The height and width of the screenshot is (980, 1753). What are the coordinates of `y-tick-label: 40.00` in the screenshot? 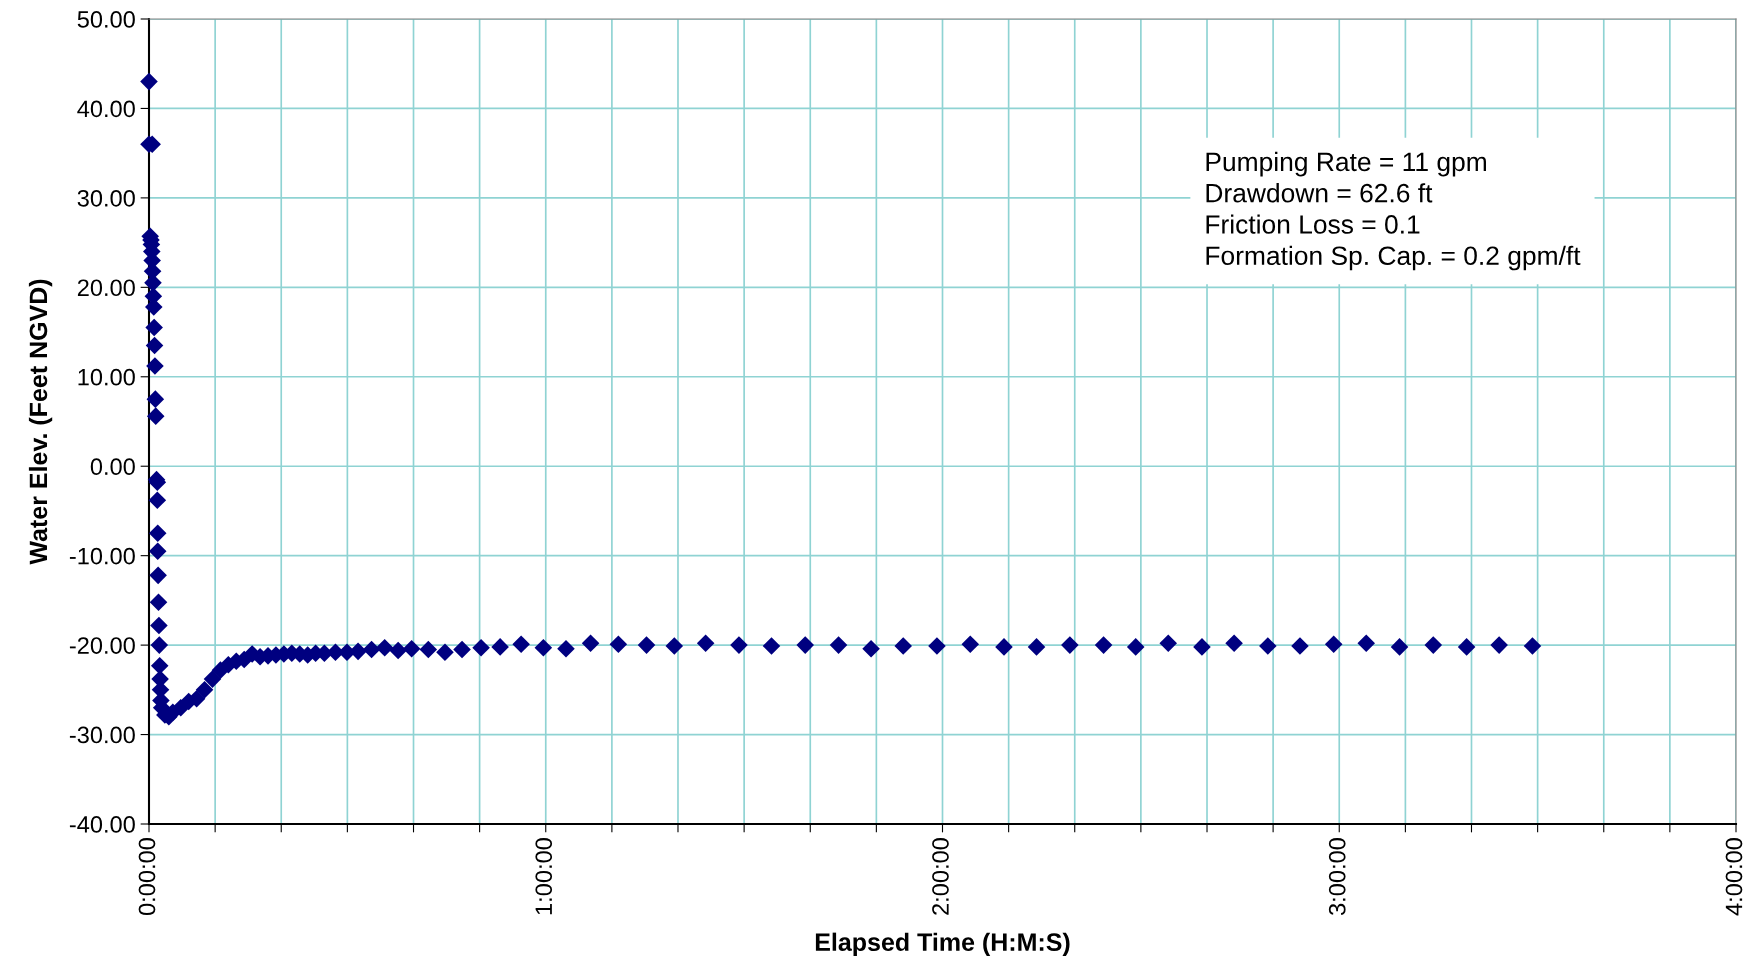 It's located at (106, 109).